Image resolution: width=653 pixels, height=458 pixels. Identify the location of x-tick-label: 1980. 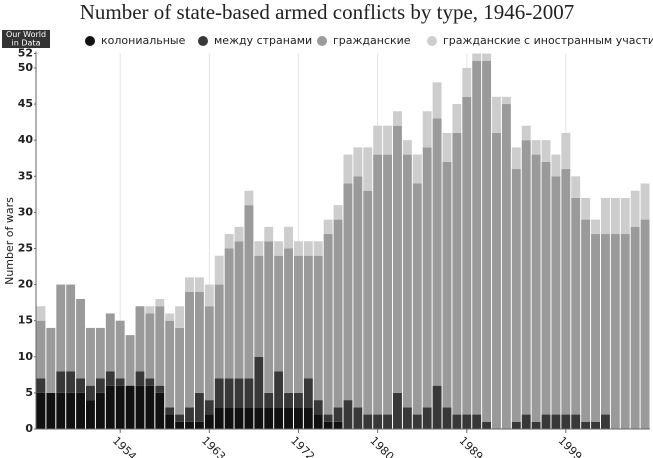
(381, 446).